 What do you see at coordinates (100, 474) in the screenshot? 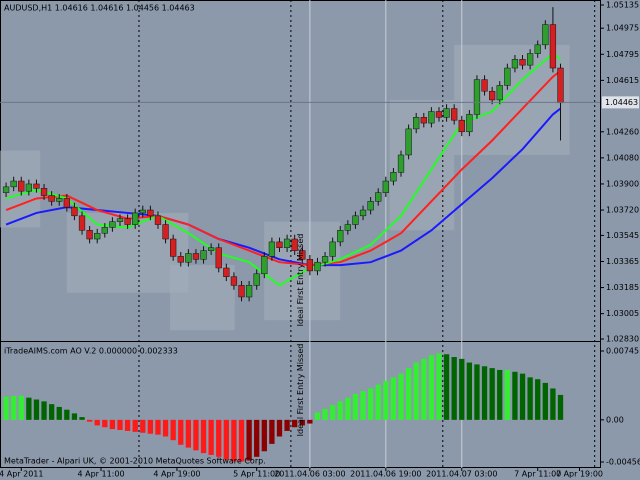
I see `x-tick-label: 4 Apr 11:00` at bounding box center [100, 474].